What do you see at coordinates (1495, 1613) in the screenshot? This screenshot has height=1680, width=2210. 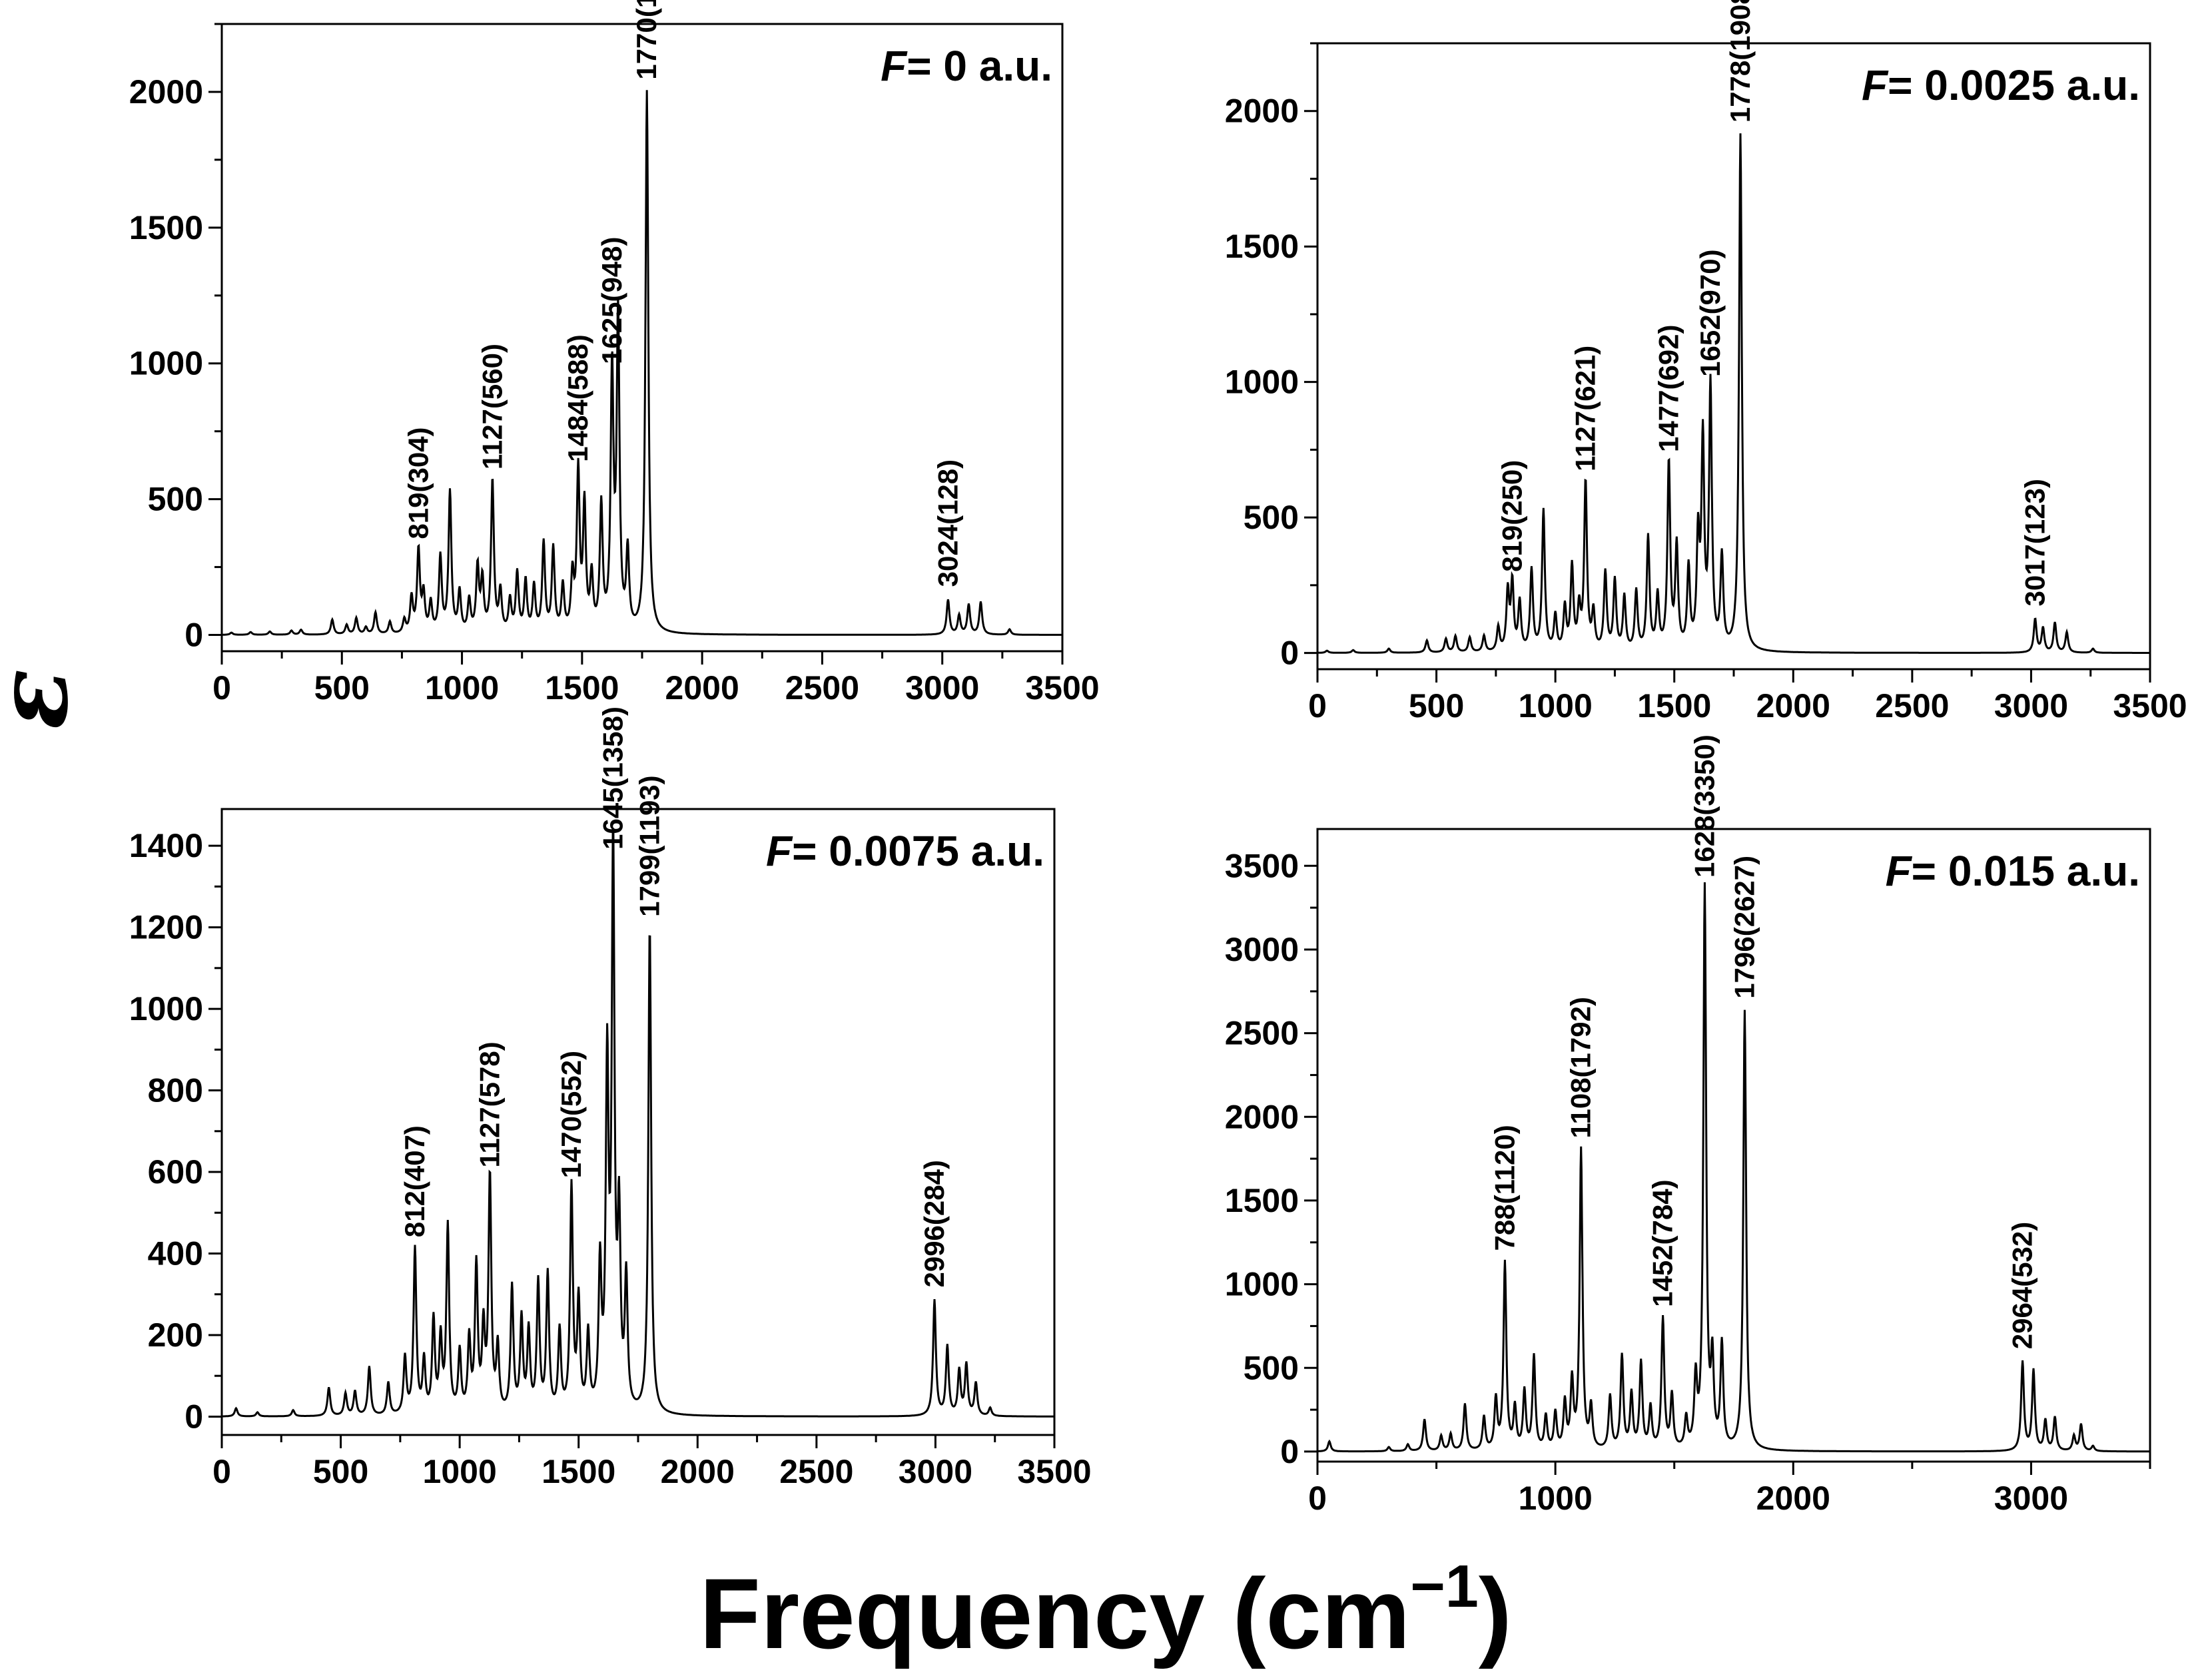 I see `x-axis-title-close: )` at bounding box center [1495, 1613].